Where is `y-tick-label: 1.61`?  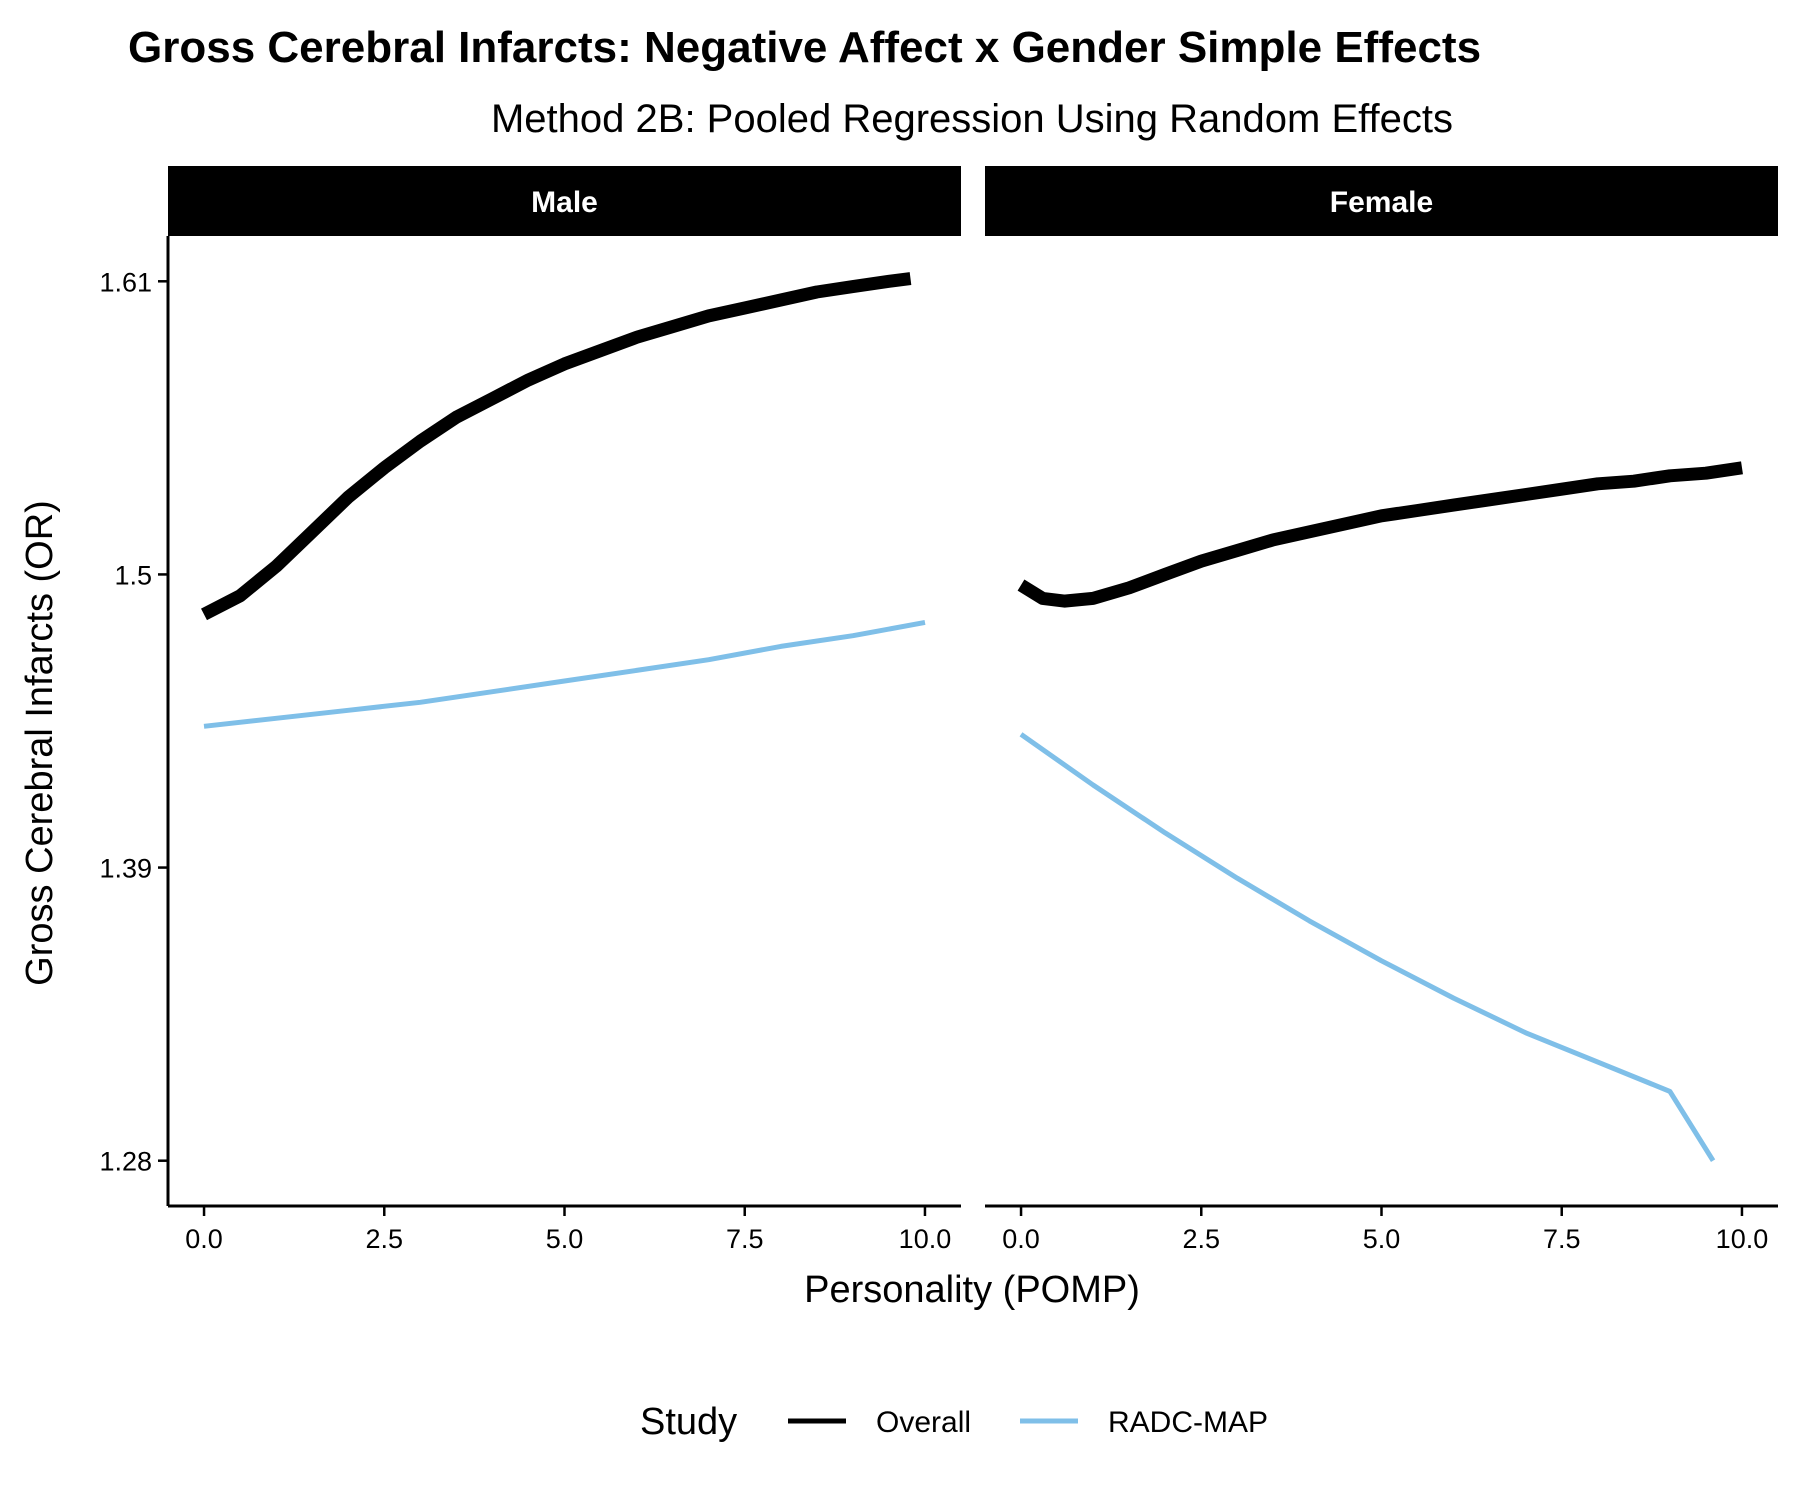
y-tick-label: 1.61 is located at coordinates (125, 282).